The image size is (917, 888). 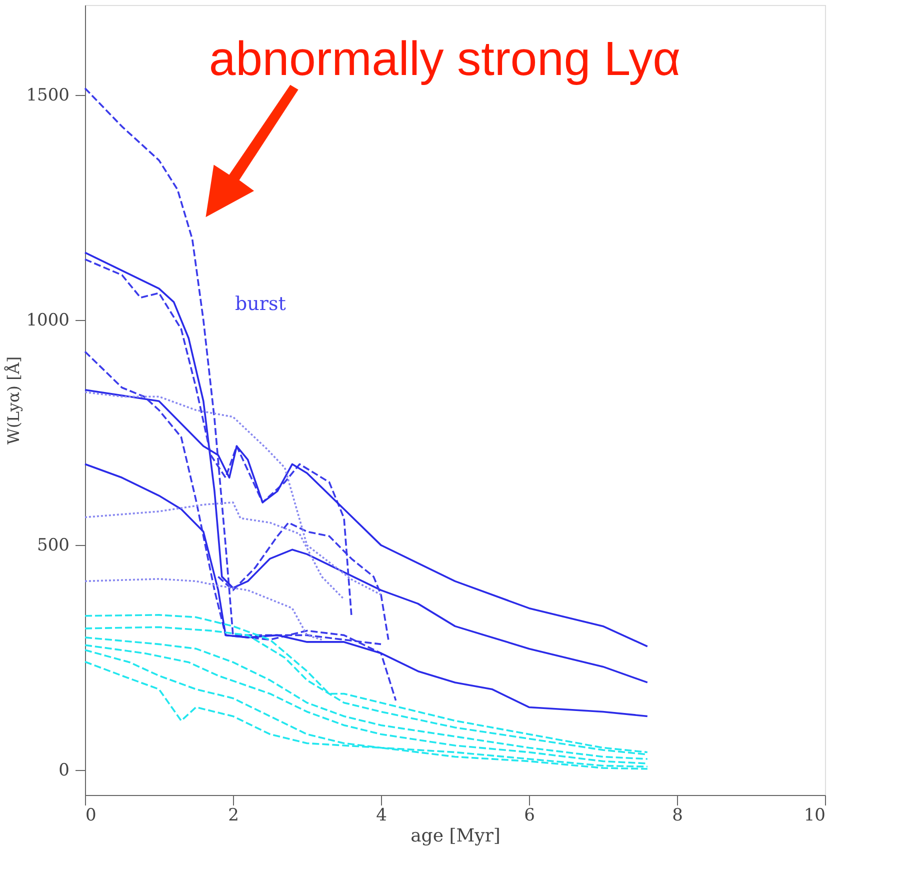 I want to click on y-tick-label: 500, so click(x=53, y=546).